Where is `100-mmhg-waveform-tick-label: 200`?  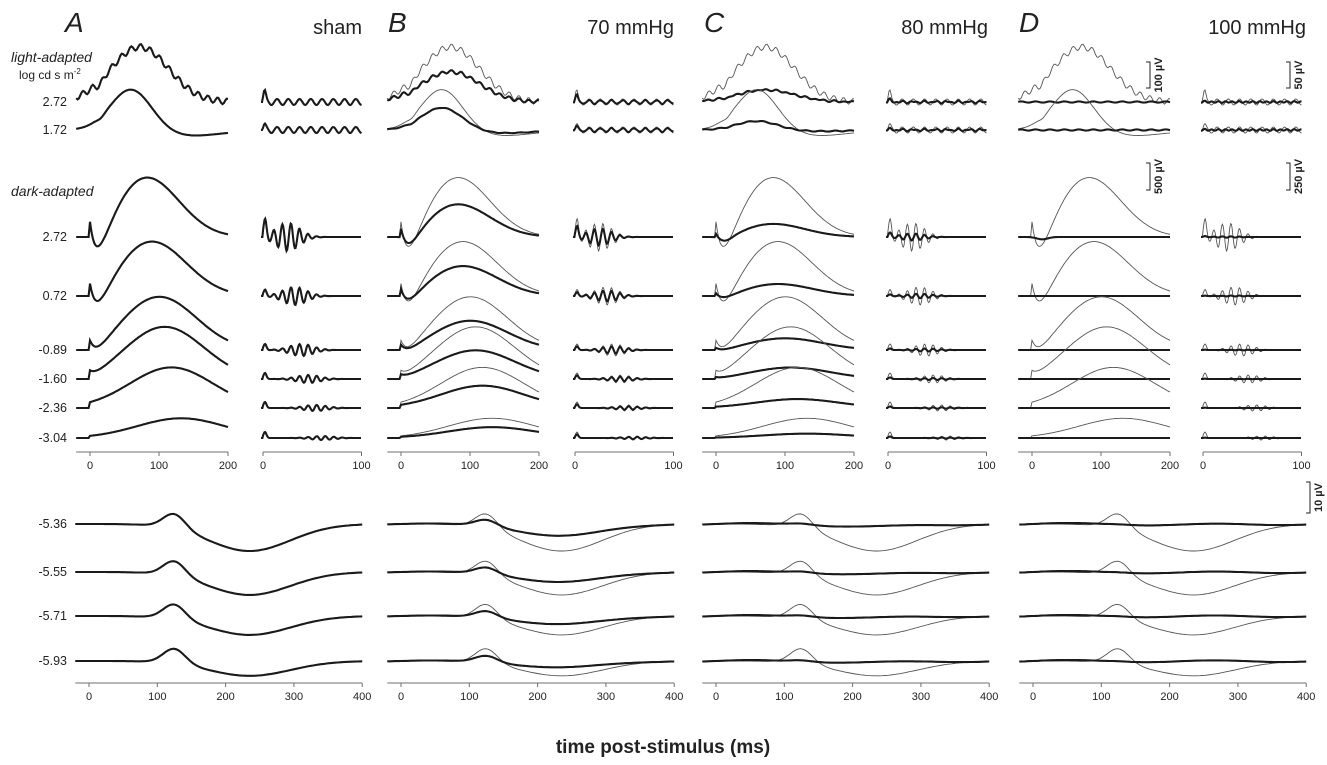 100-mmhg-waveform-tick-label: 200 is located at coordinates (1170, 466).